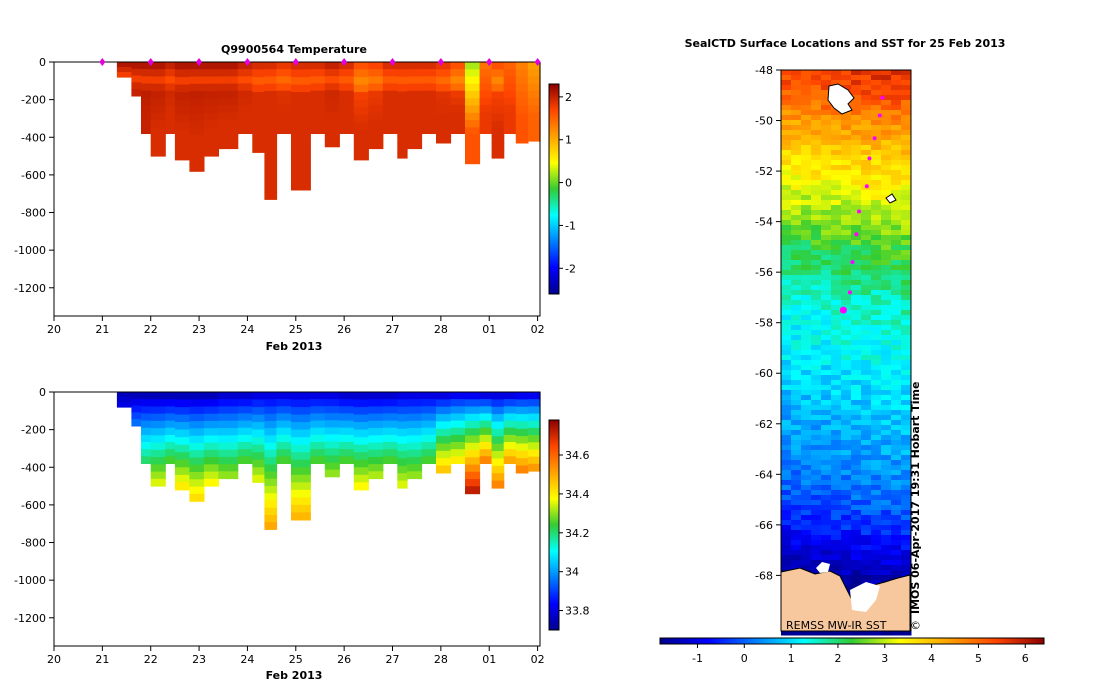  What do you see at coordinates (577, 455) in the screenshot?
I see `salinity-colorbar-label: 34.6` at bounding box center [577, 455].